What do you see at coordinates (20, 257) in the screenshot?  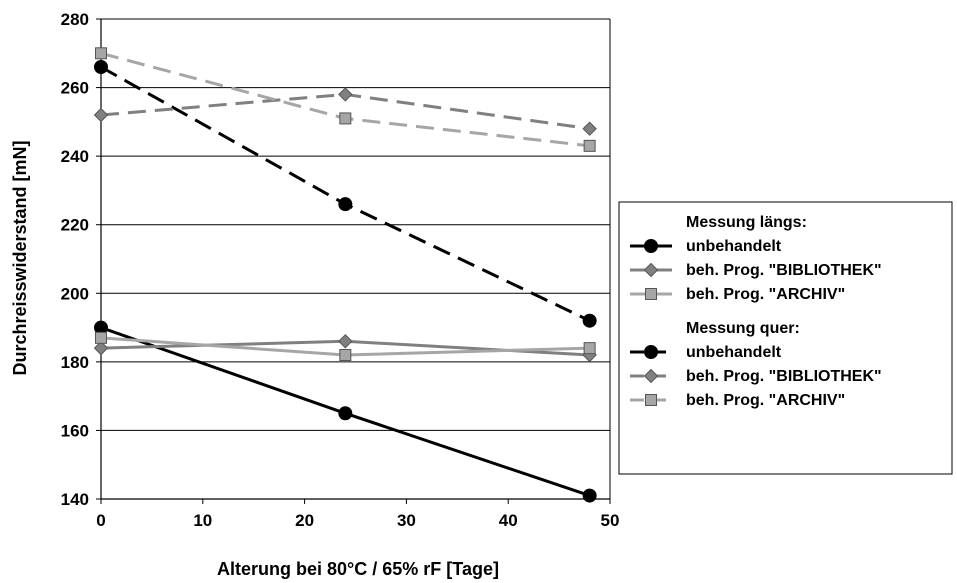 I see `y-axis-label: Durchreisswiderstand [mN]` at bounding box center [20, 257].